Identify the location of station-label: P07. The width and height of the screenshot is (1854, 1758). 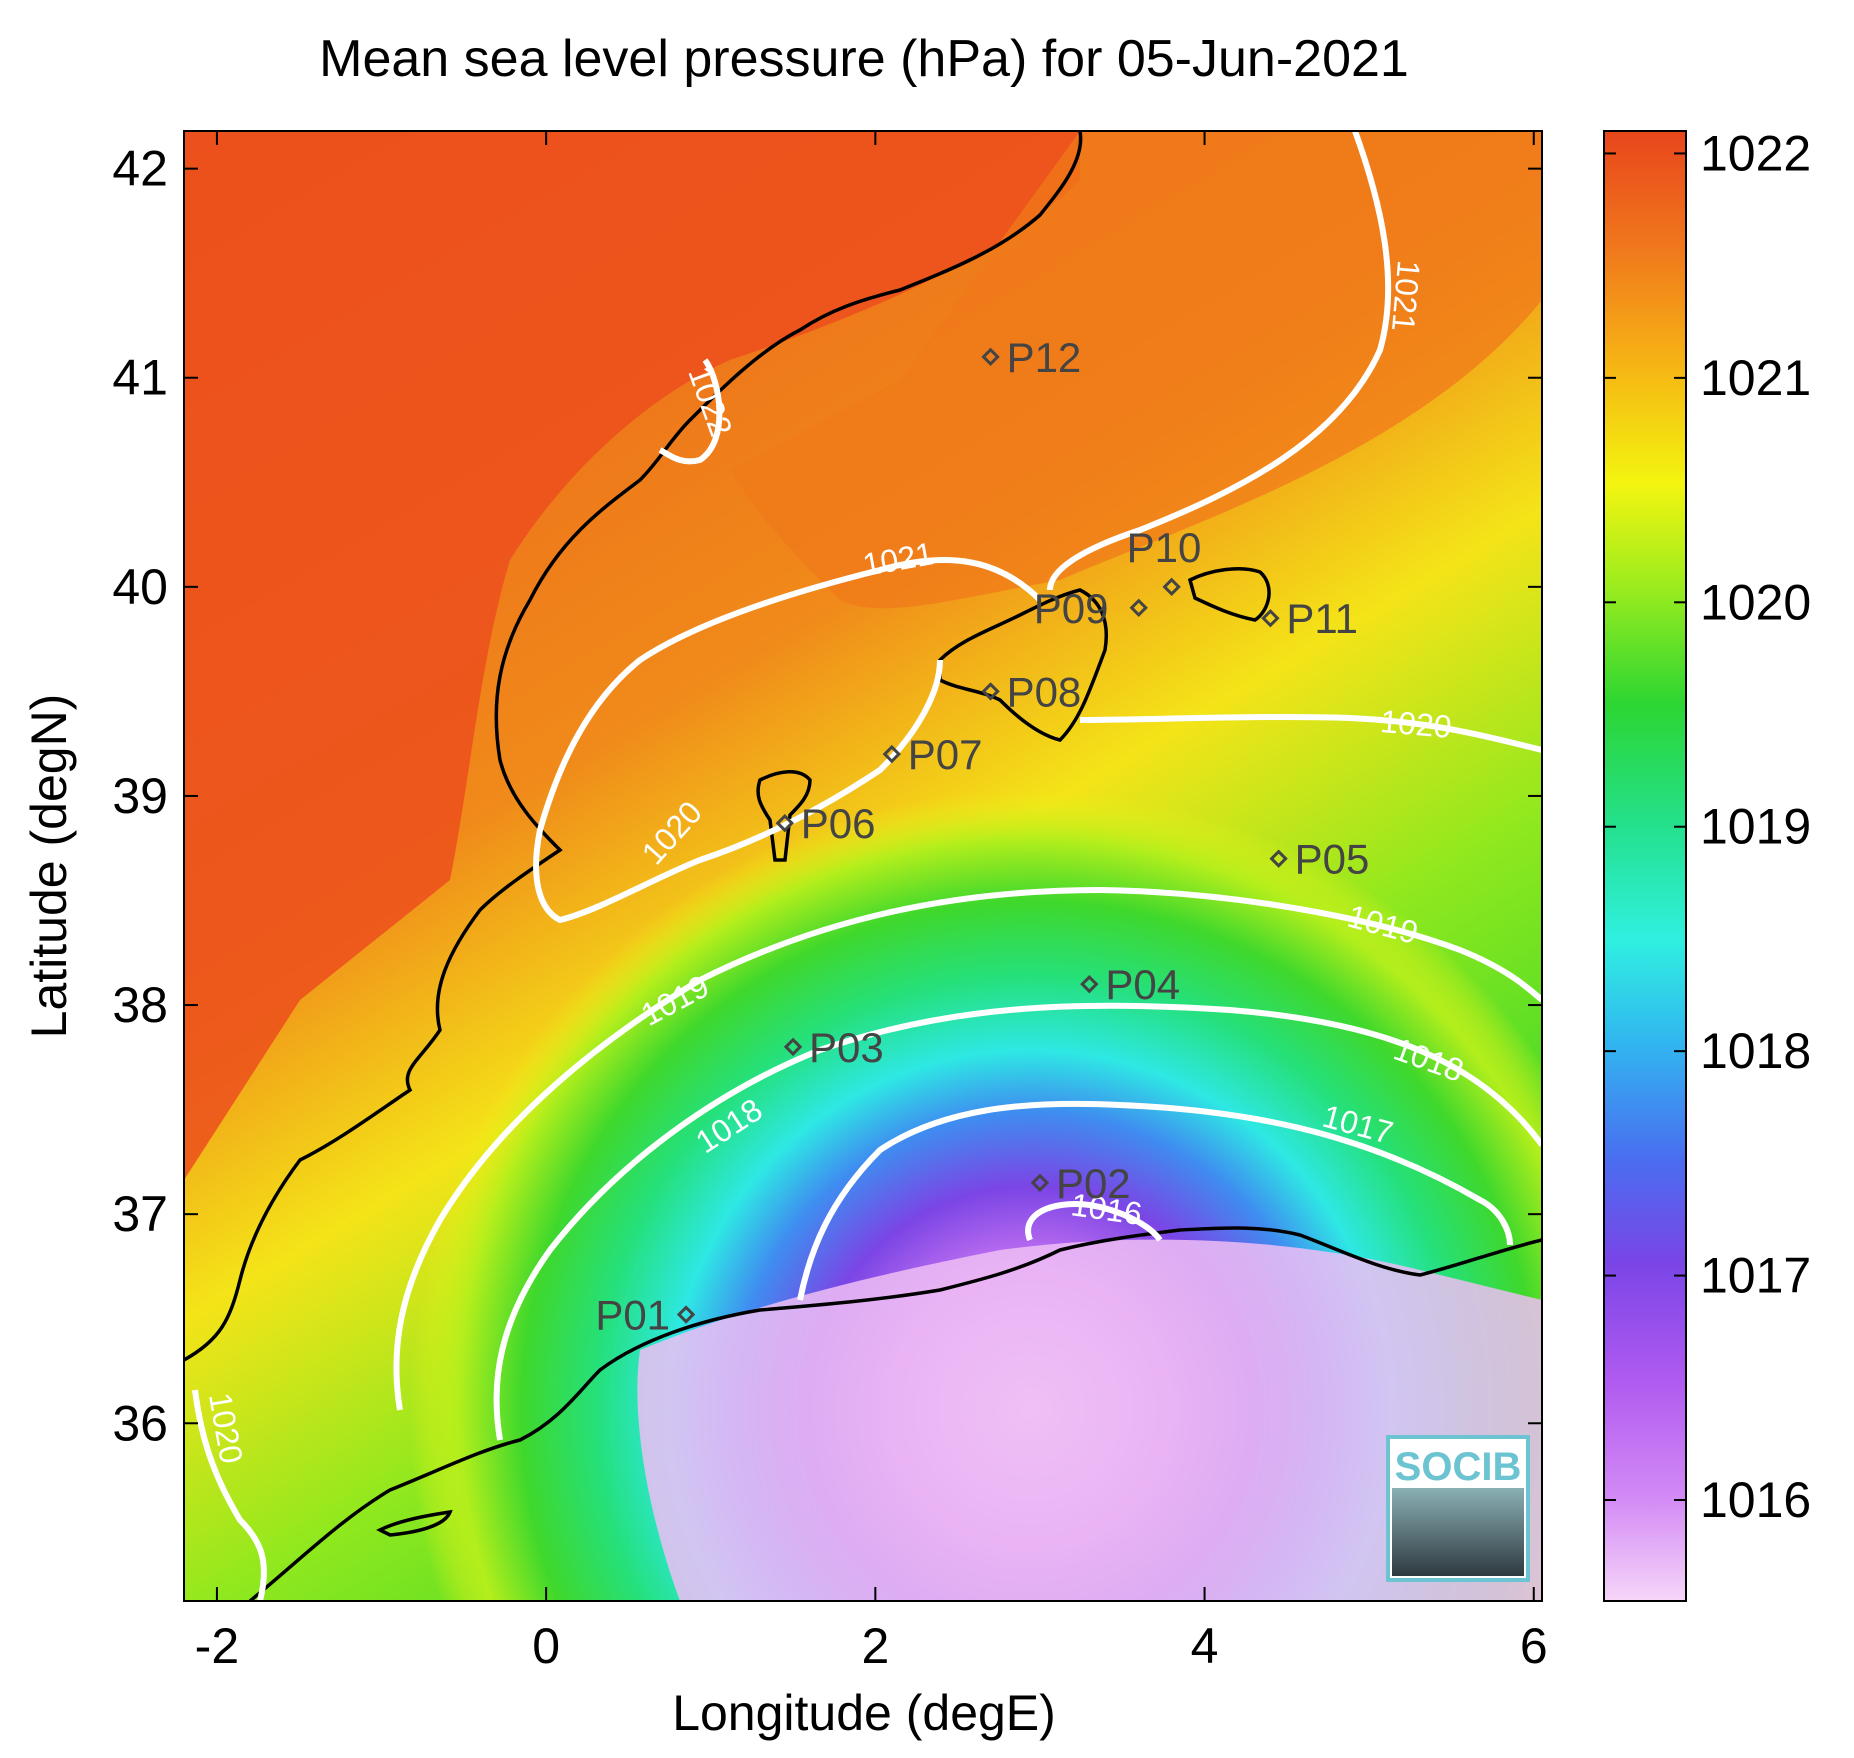
(945, 754).